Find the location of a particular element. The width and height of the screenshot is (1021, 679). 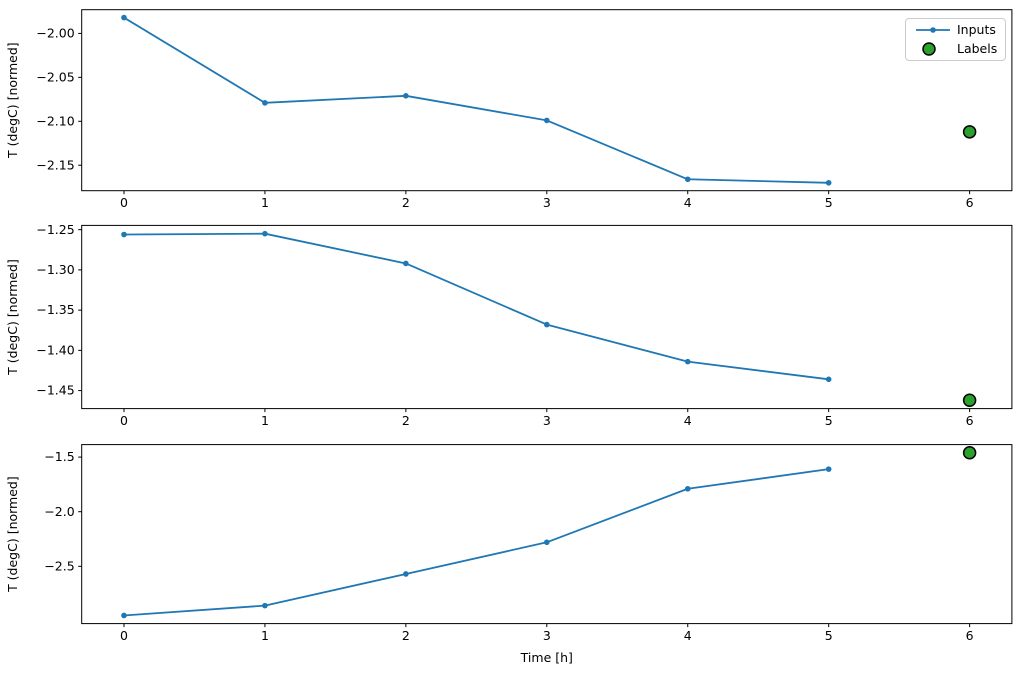

y-tick-label: −1.25 is located at coordinates (55, 229).